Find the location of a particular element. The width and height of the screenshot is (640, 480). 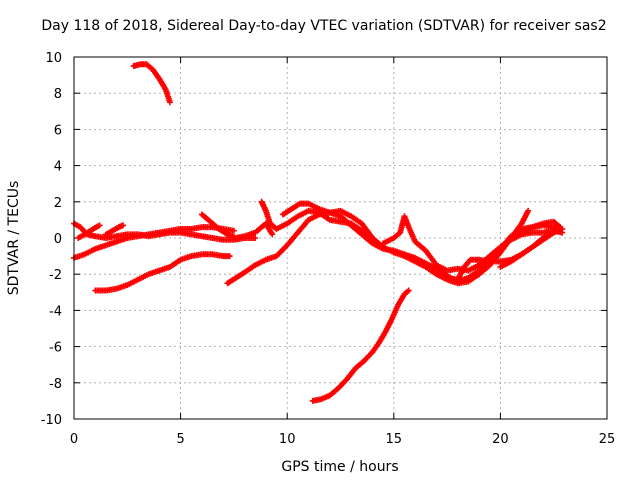

x-tick-label: 0 is located at coordinates (74, 439).